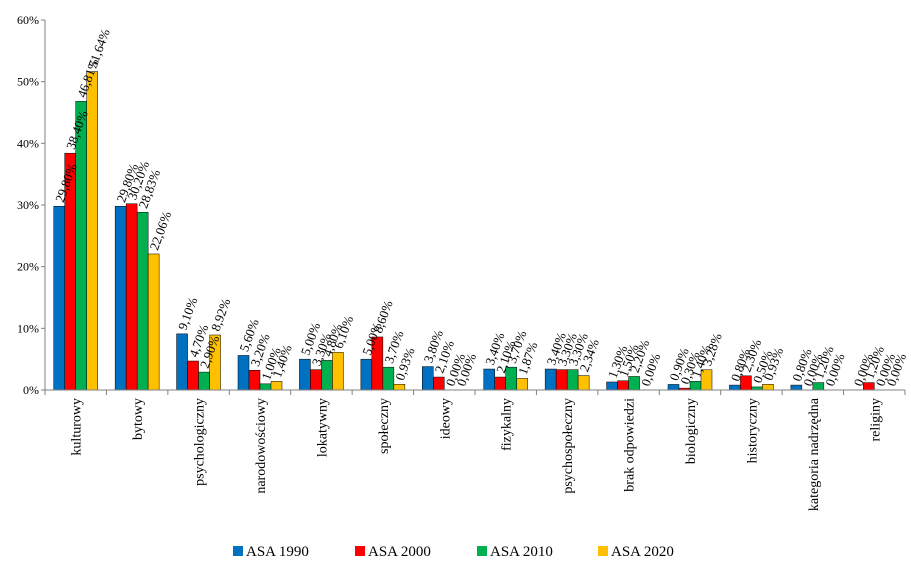  Describe the element at coordinates (445, 418) in the screenshot. I see `x-tick-label: ideowy` at that location.